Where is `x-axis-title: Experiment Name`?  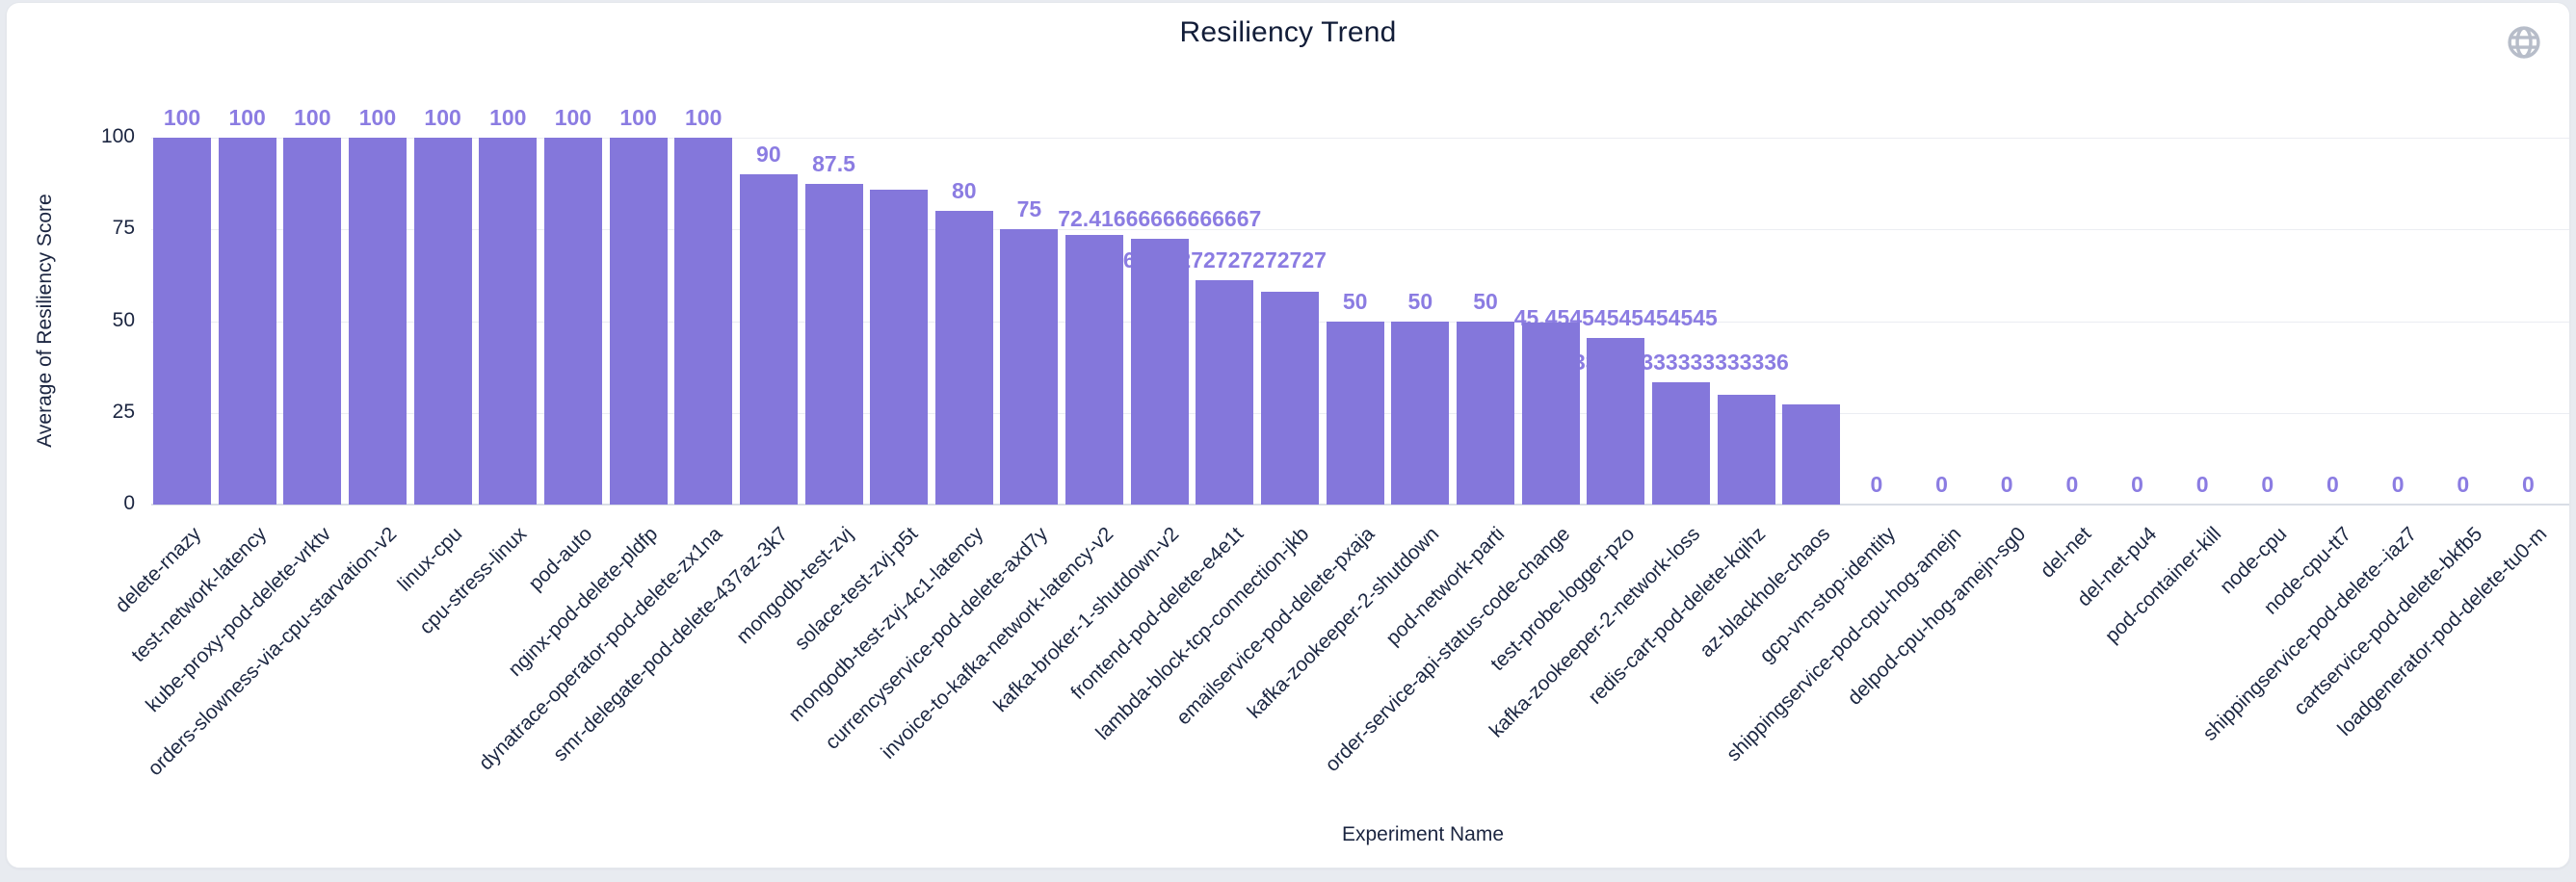 x-axis-title: Experiment Name is located at coordinates (1423, 834).